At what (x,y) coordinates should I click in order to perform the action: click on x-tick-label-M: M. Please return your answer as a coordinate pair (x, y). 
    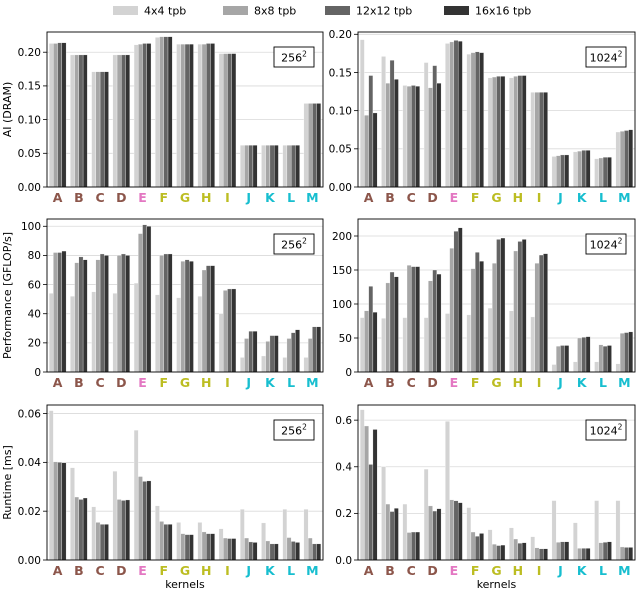
    Looking at the image, I should click on (624, 570).